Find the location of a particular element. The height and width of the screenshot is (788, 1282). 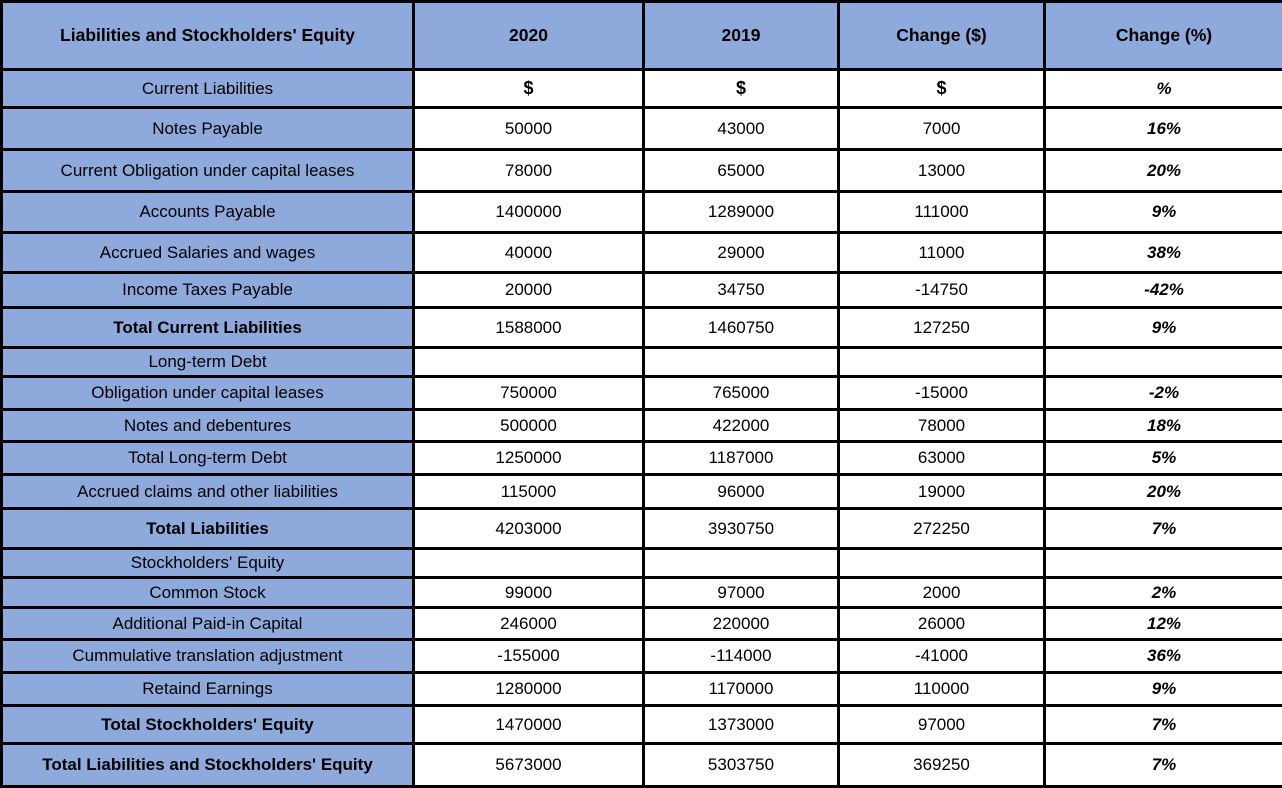

cell-2020: 50000 is located at coordinates (529, 129).